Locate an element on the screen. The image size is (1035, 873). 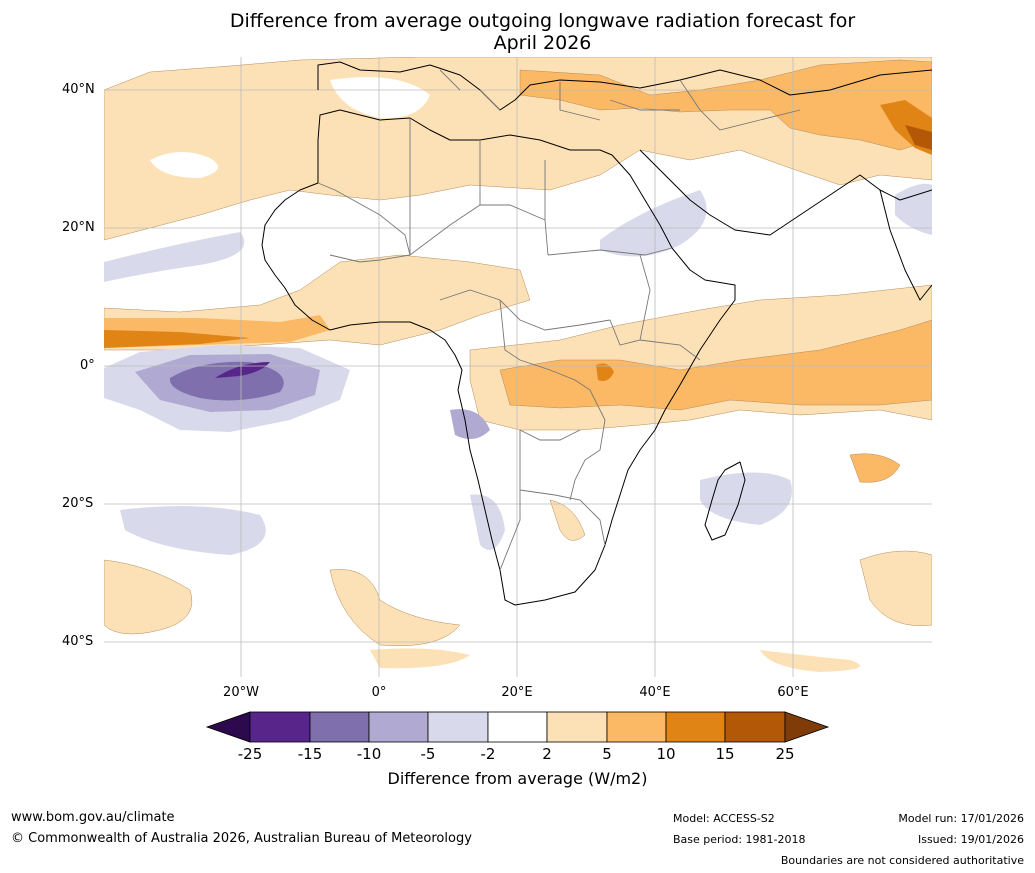
lon-label: 20°W is located at coordinates (241, 692).